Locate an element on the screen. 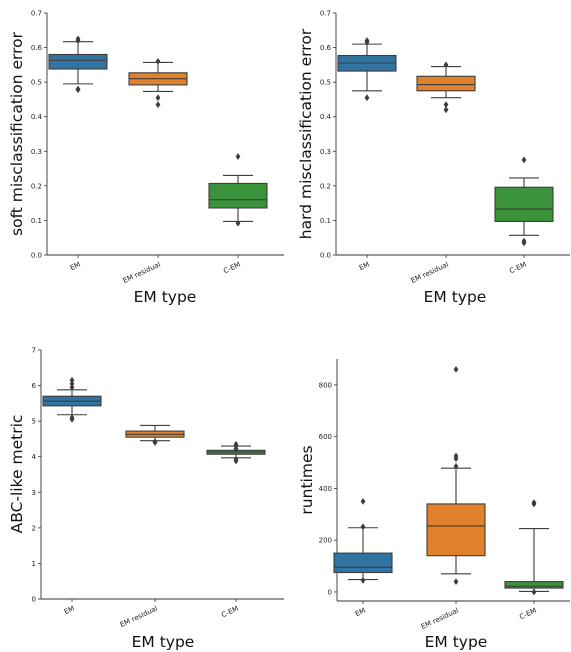 The width and height of the screenshot is (571, 652). y-tick-label: 4 is located at coordinates (34, 457).